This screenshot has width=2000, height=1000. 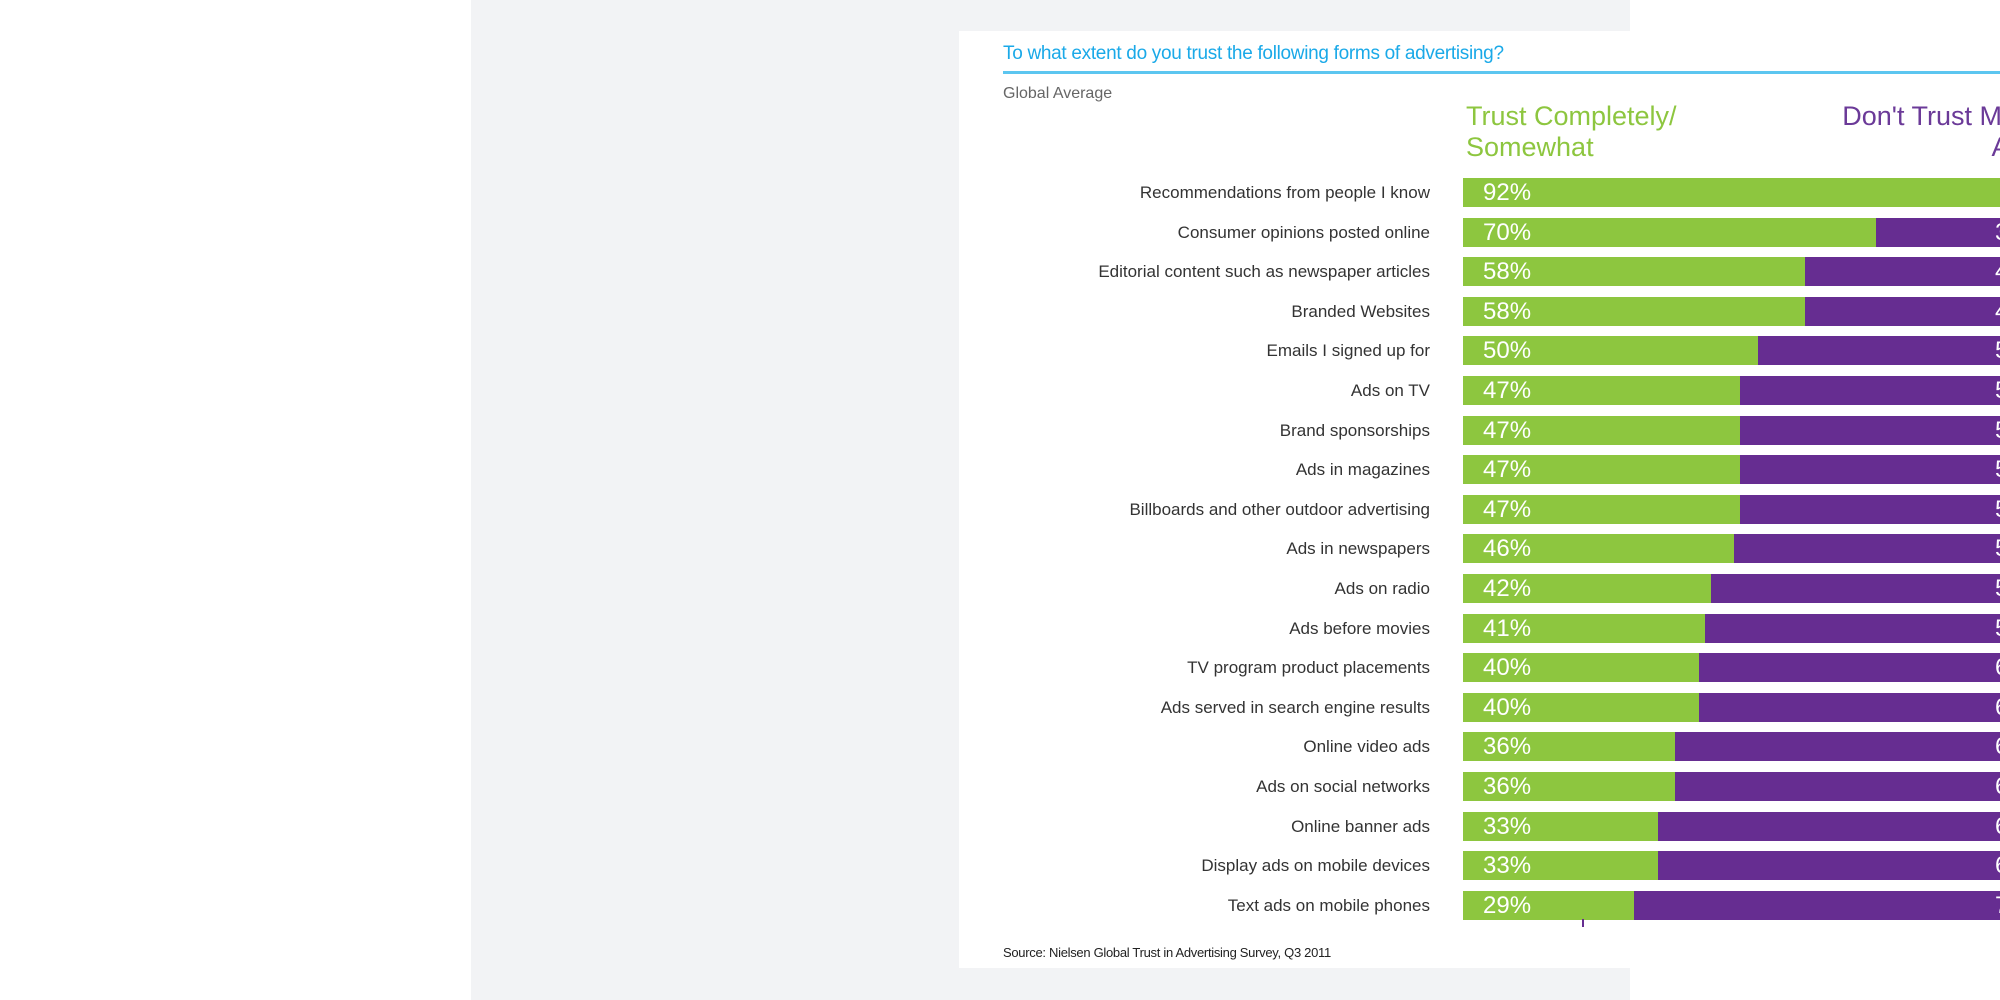 I want to click on value-label-distrust: 59%, so click(x=1997, y=628).